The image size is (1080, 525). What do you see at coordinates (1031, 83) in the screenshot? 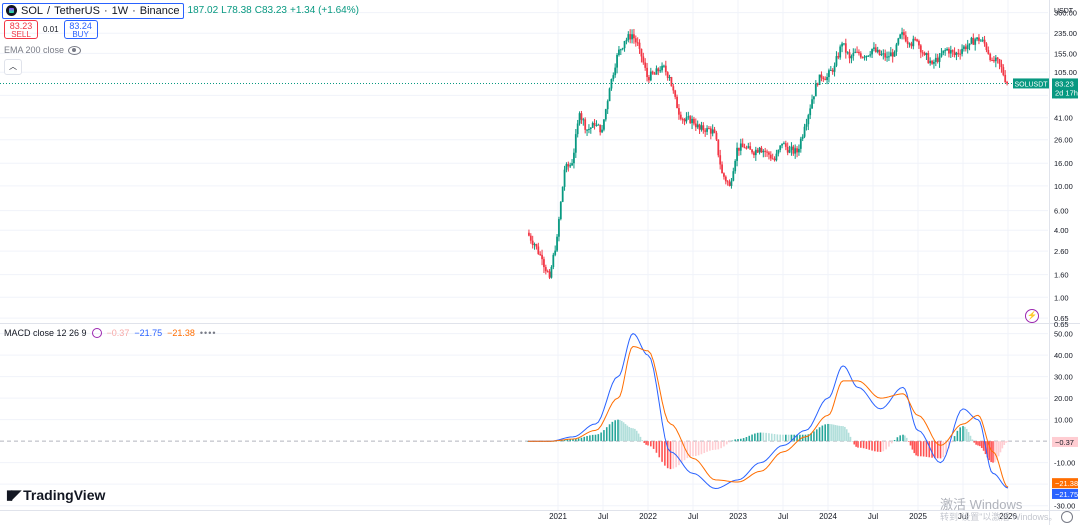
I see `ticker-badge` at bounding box center [1031, 83].